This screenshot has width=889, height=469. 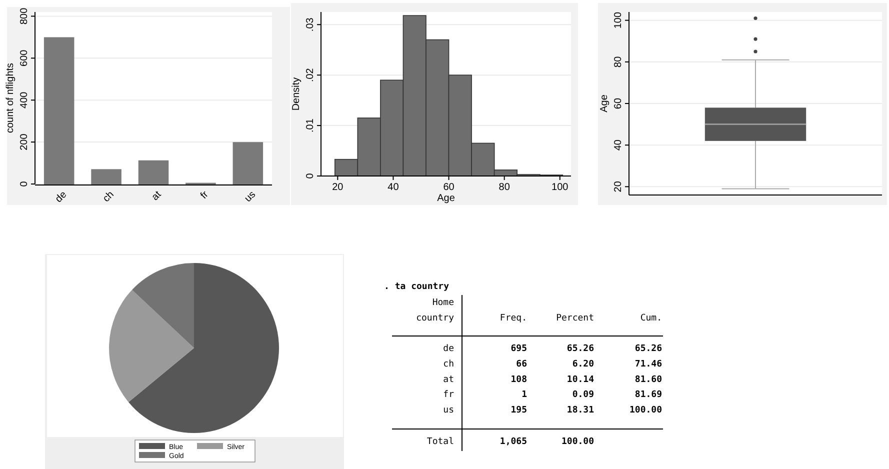 I want to click on text: . ta country, so click(x=417, y=287).